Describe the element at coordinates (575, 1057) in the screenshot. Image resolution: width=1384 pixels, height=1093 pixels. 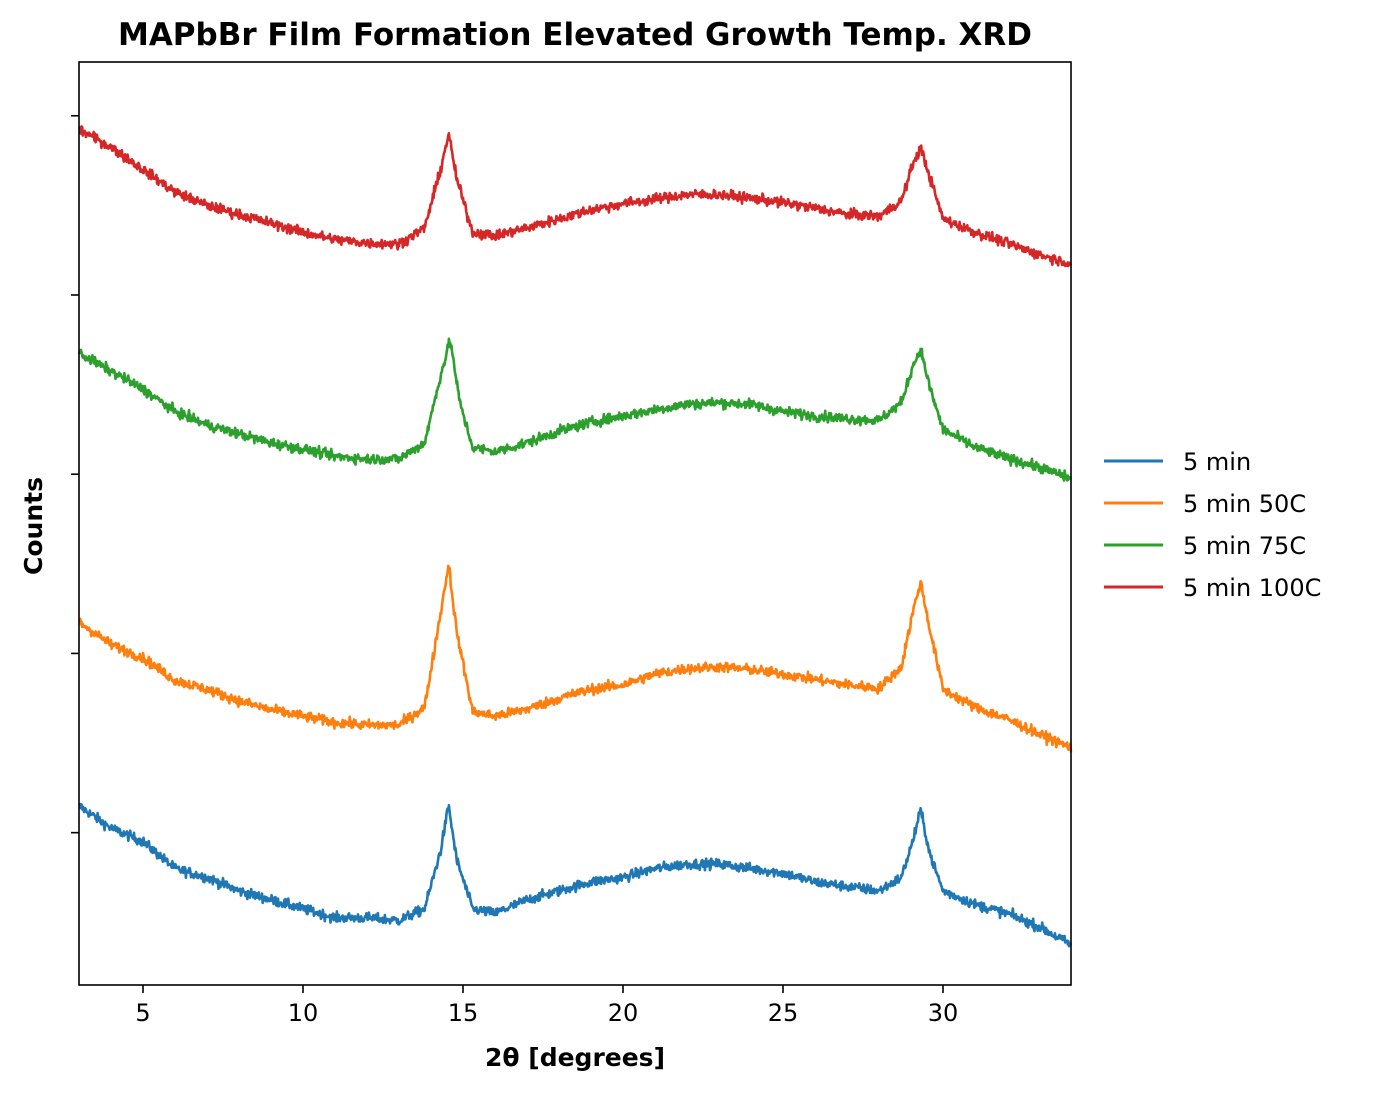
I see `x-axis-label: 2θ [degrees]` at that location.